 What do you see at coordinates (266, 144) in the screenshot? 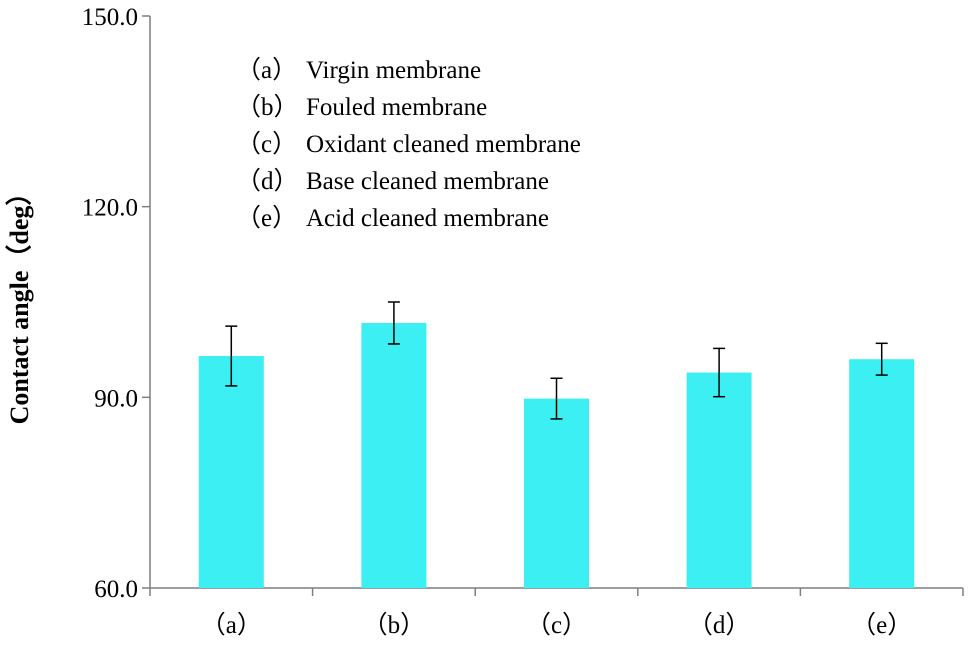
I see `legend-key: （c）` at bounding box center [266, 144].